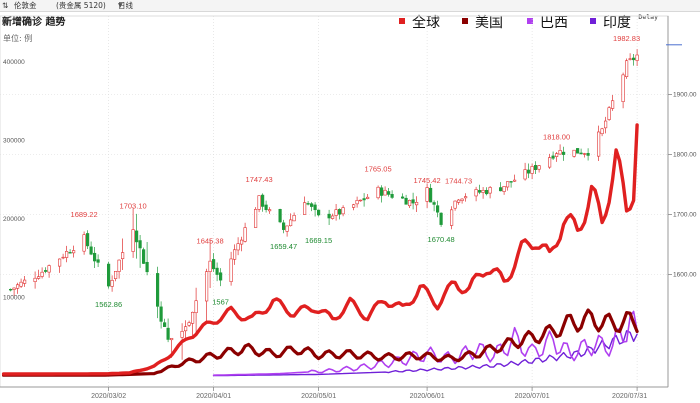  Describe the element at coordinates (685, 155) in the screenshot. I see `y-right-tick-label: 1800.00` at that location.